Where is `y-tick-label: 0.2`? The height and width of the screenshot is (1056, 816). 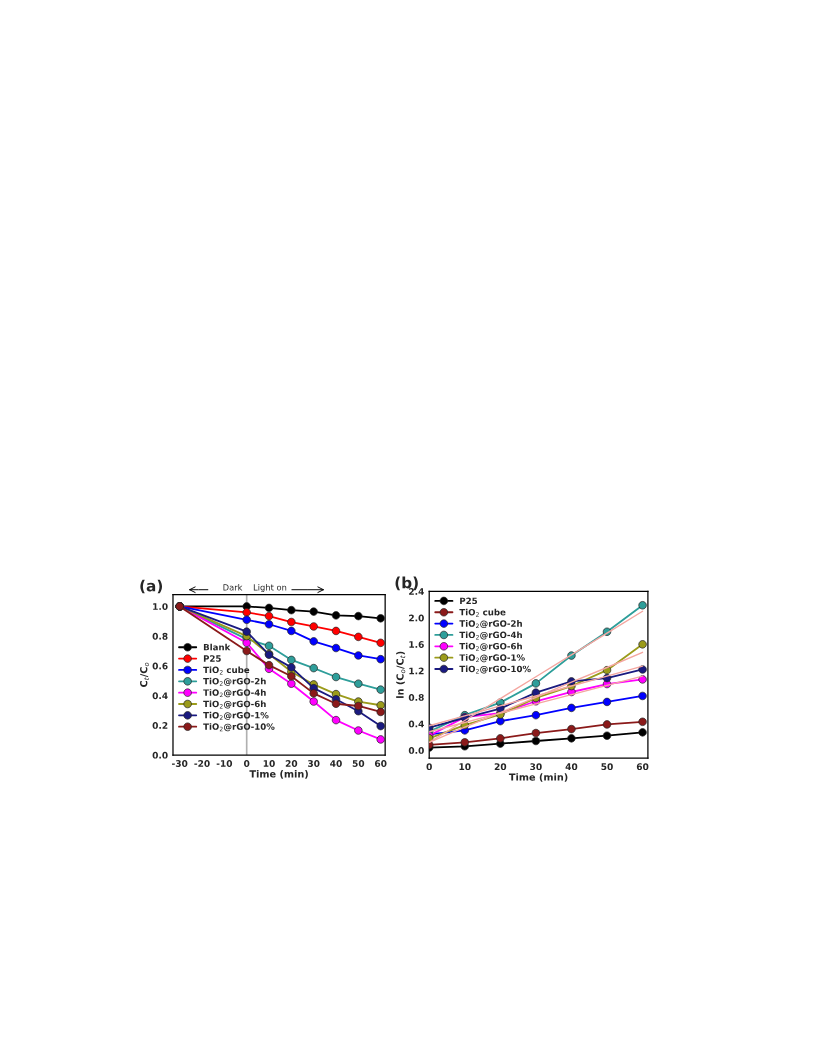 y-tick-label: 0.2 is located at coordinates (160, 725).